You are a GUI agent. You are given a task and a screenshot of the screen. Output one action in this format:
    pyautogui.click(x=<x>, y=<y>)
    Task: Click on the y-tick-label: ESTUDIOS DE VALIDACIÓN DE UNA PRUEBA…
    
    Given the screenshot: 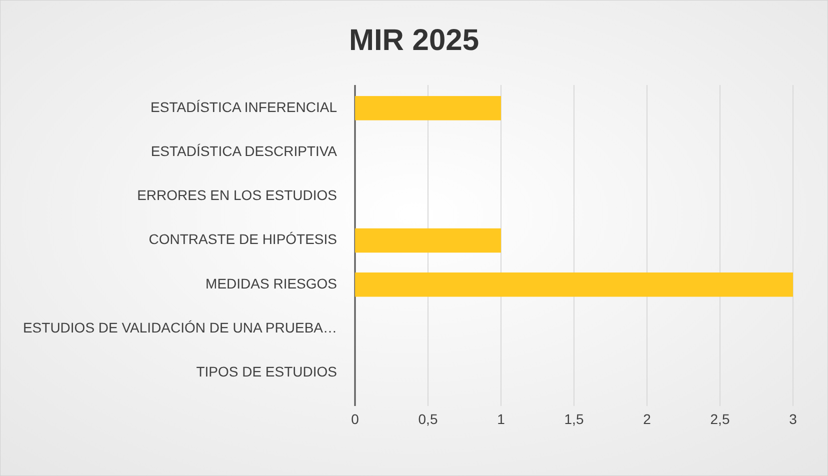 What is the action you would take?
    pyautogui.click(x=179, y=327)
    